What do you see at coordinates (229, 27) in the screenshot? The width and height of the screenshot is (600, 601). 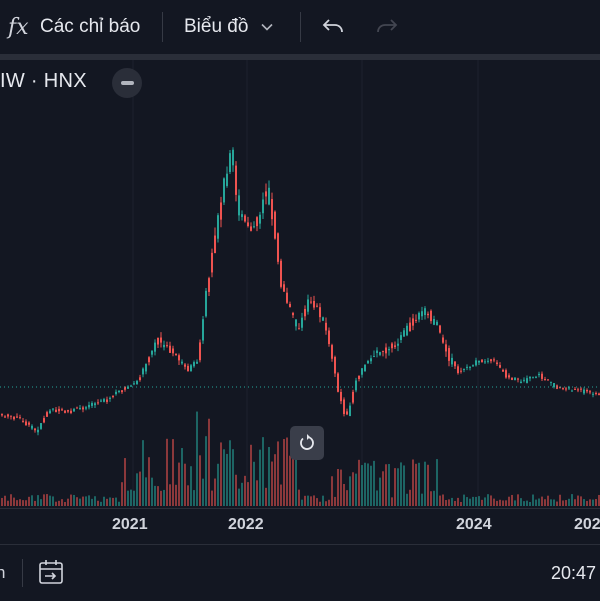 I see `chart-type-button: Biểu đồ` at bounding box center [229, 27].